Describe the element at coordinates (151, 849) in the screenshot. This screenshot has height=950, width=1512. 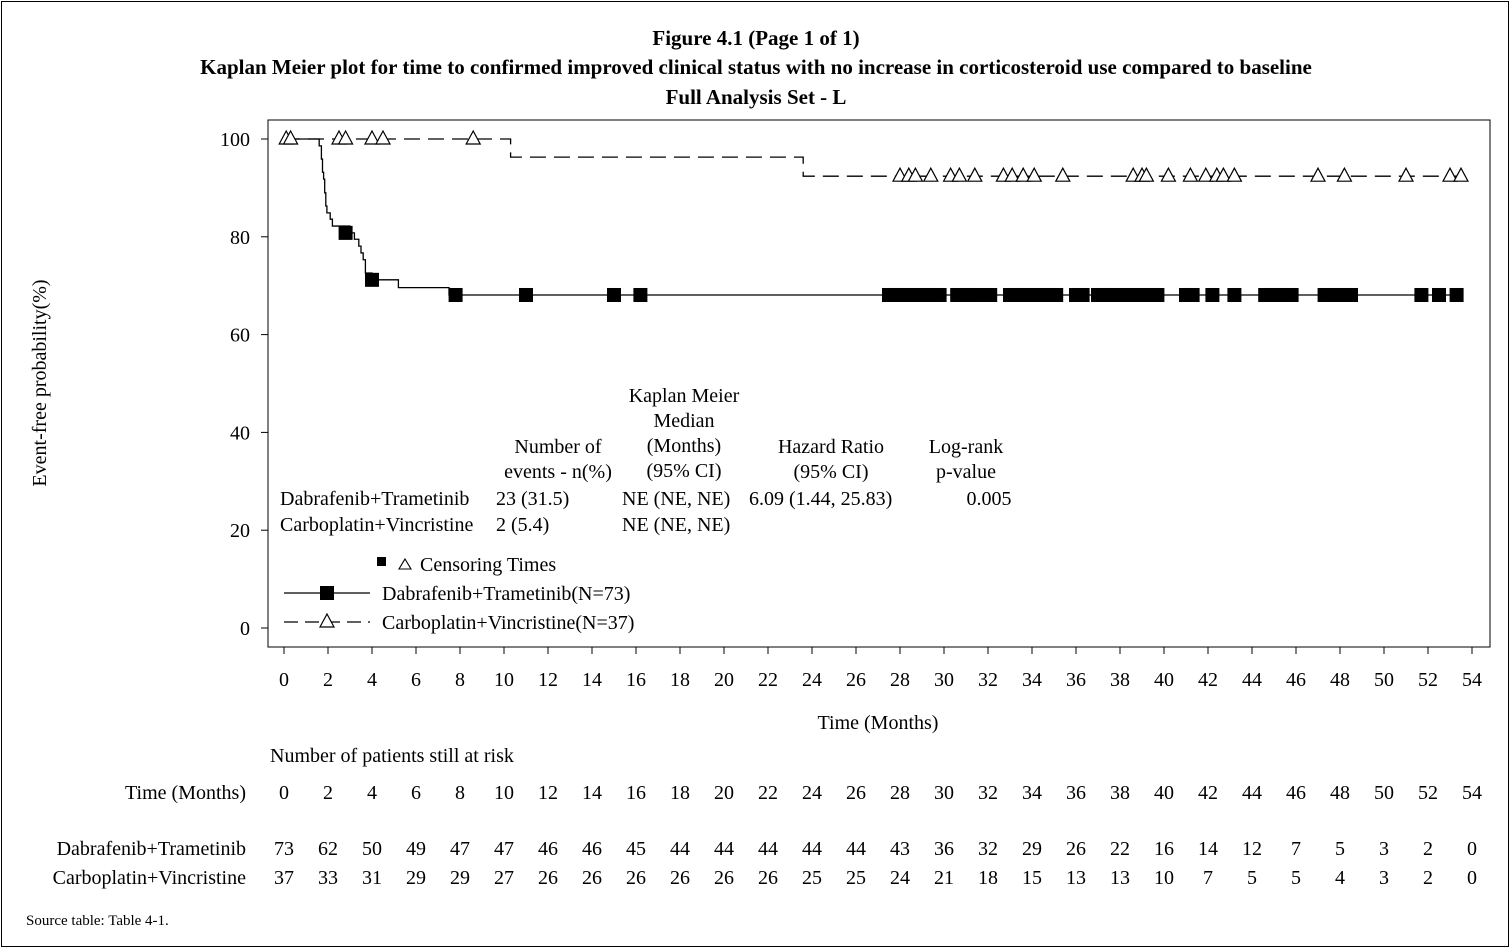
I see `risk-row-arm: Dabrafenib+Trametinib` at that location.